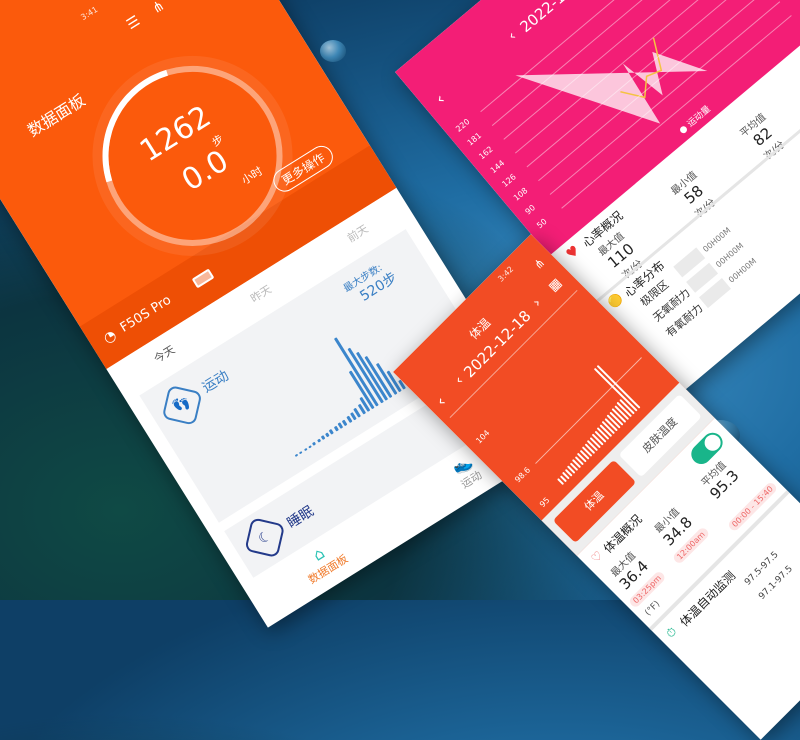 The image size is (800, 740). Describe the element at coordinates (261, 294) in the screenshot. I see `tab-yesterday: 昨天` at that location.